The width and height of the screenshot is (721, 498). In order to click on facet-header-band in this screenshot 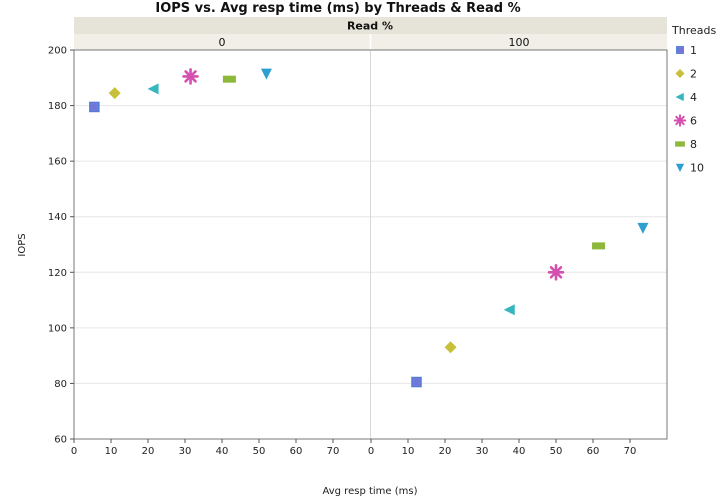, I will do `click(370, 25)`.